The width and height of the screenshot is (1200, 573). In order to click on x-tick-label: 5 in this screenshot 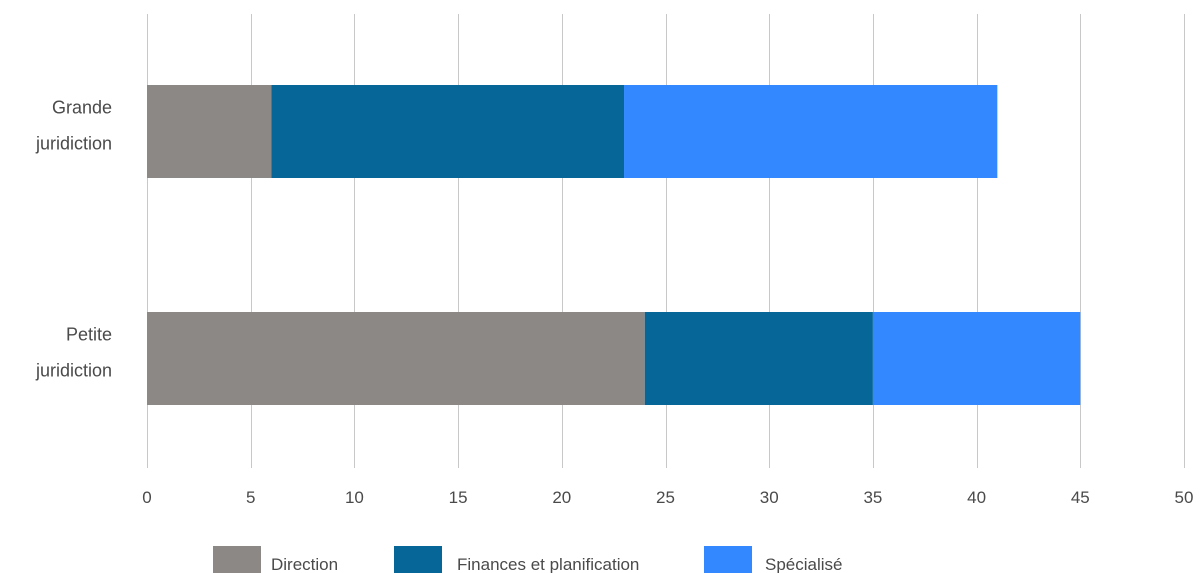, I will do `click(250, 497)`.